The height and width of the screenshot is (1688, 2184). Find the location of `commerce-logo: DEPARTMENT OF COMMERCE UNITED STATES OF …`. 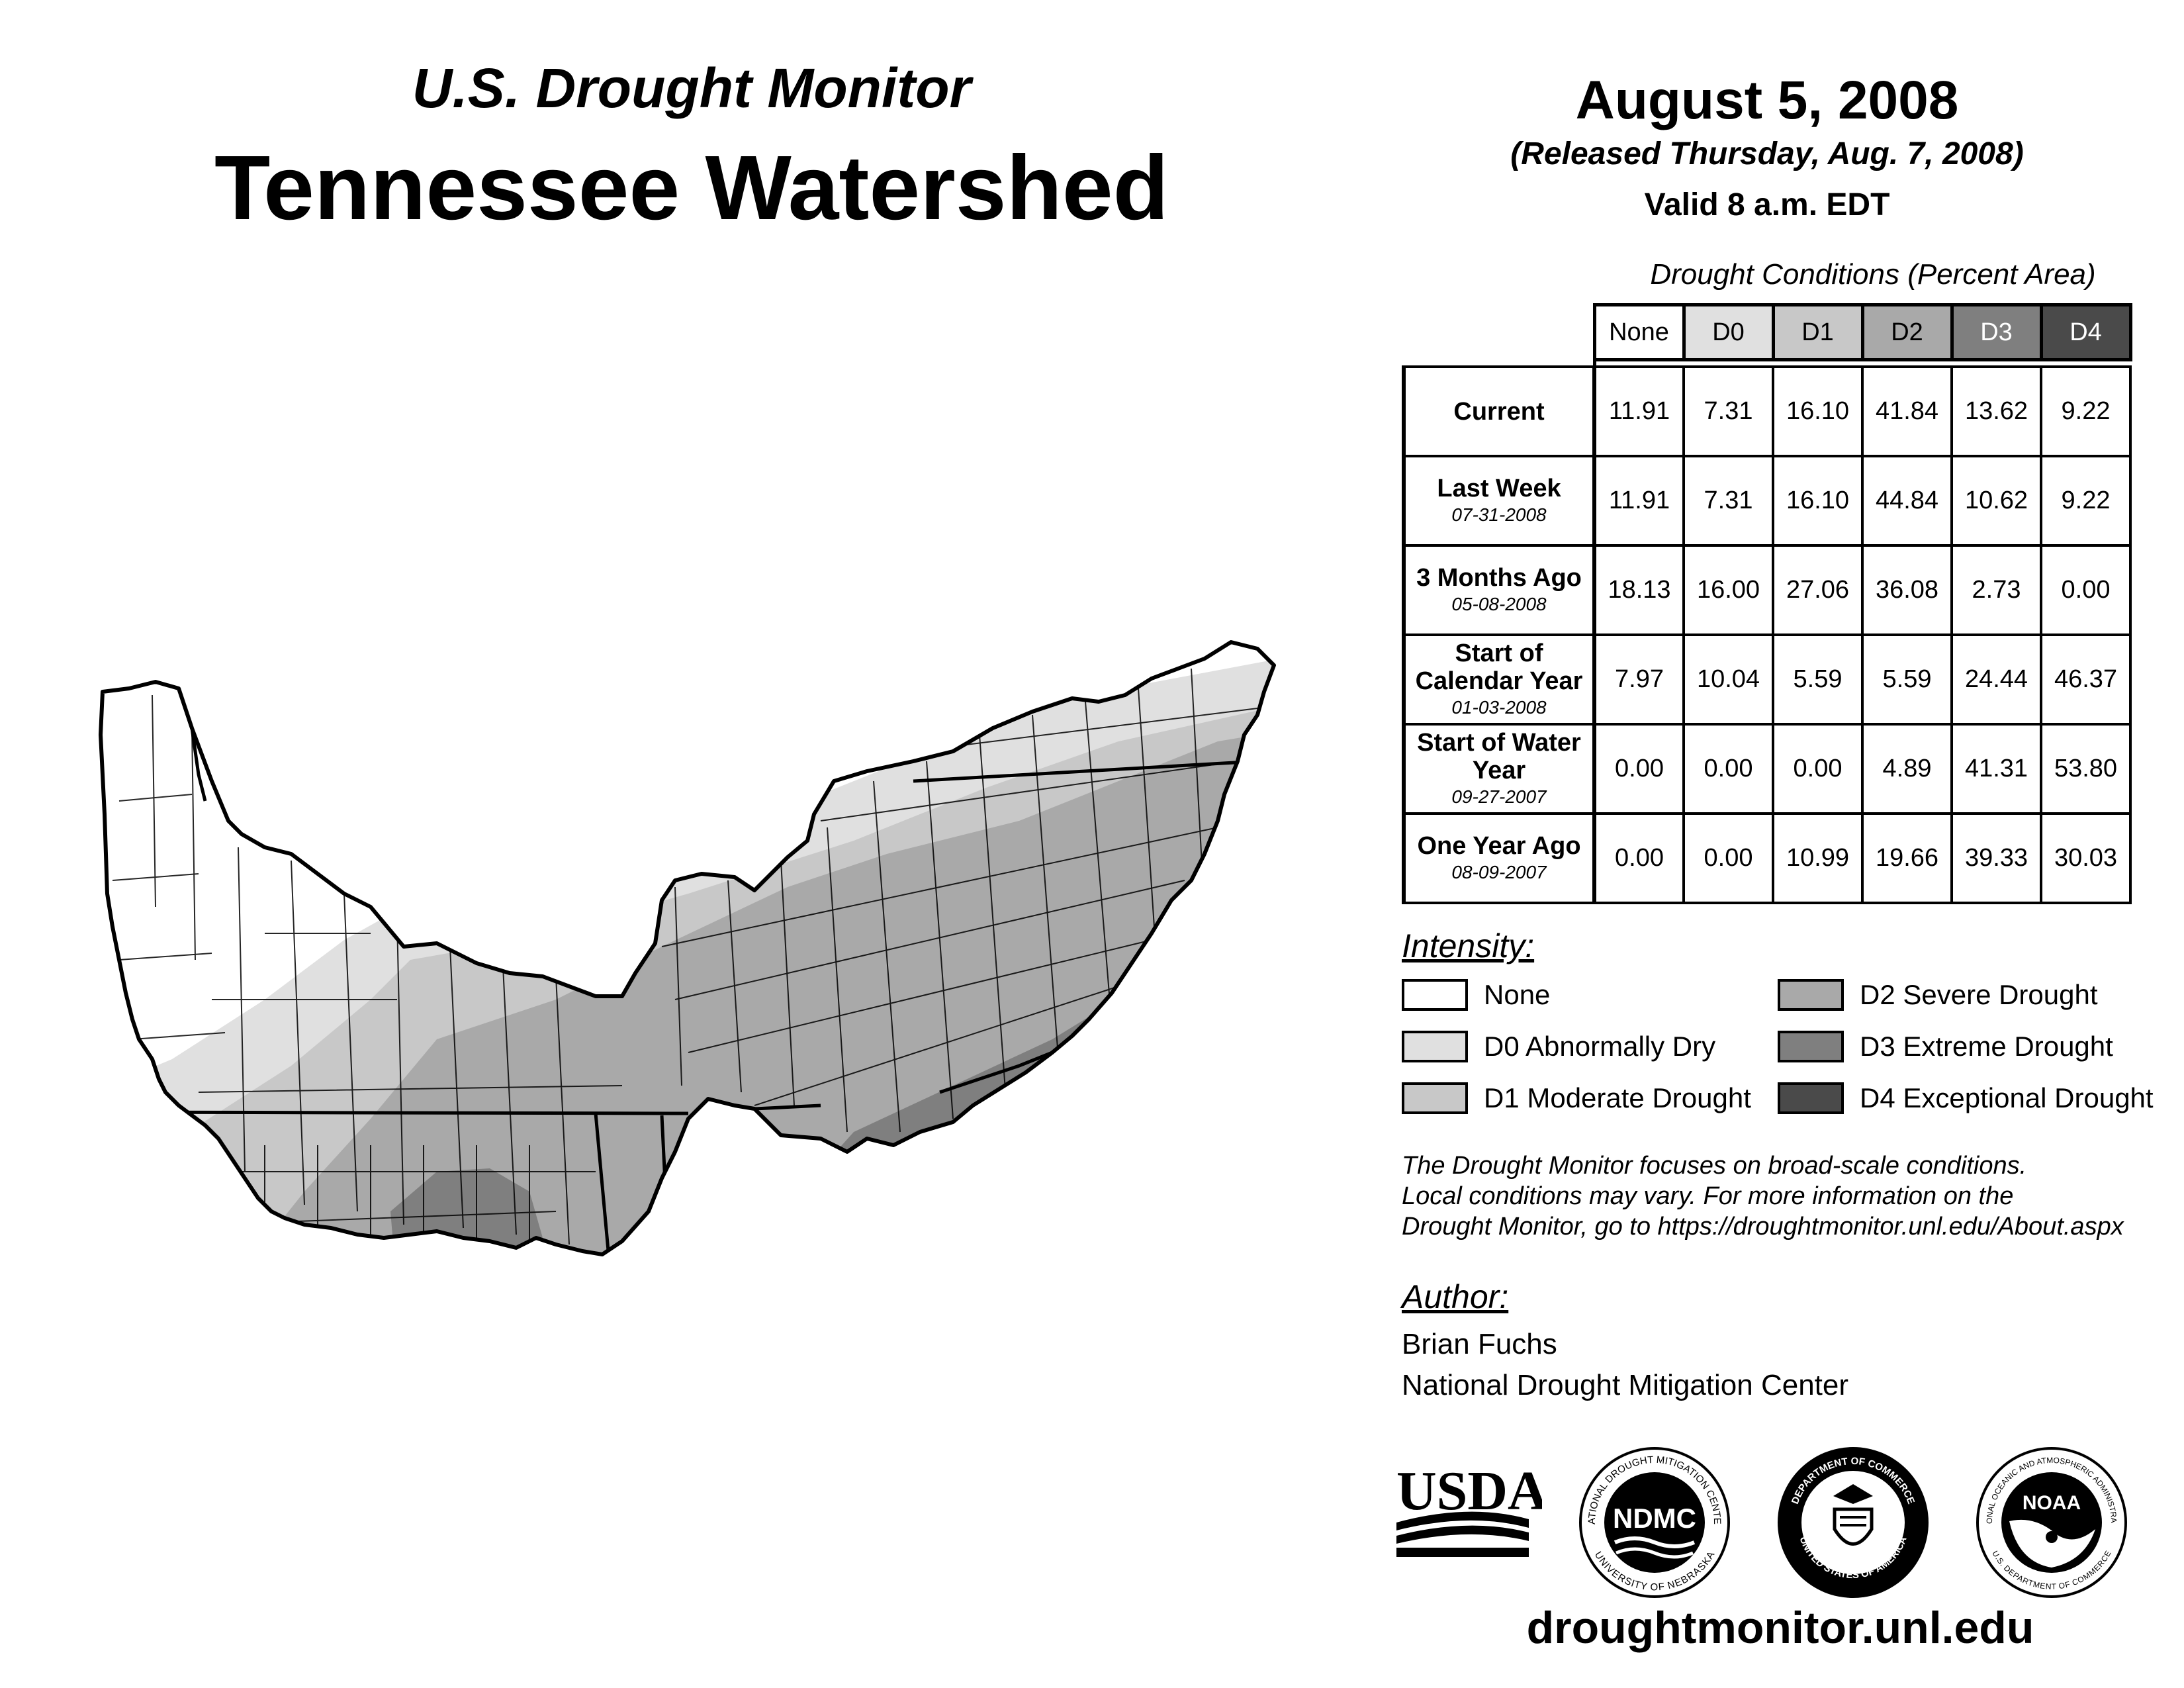

commerce-logo: DEPARTMENT OF COMMERCE UNITED STATES OF … is located at coordinates (1854, 1522).